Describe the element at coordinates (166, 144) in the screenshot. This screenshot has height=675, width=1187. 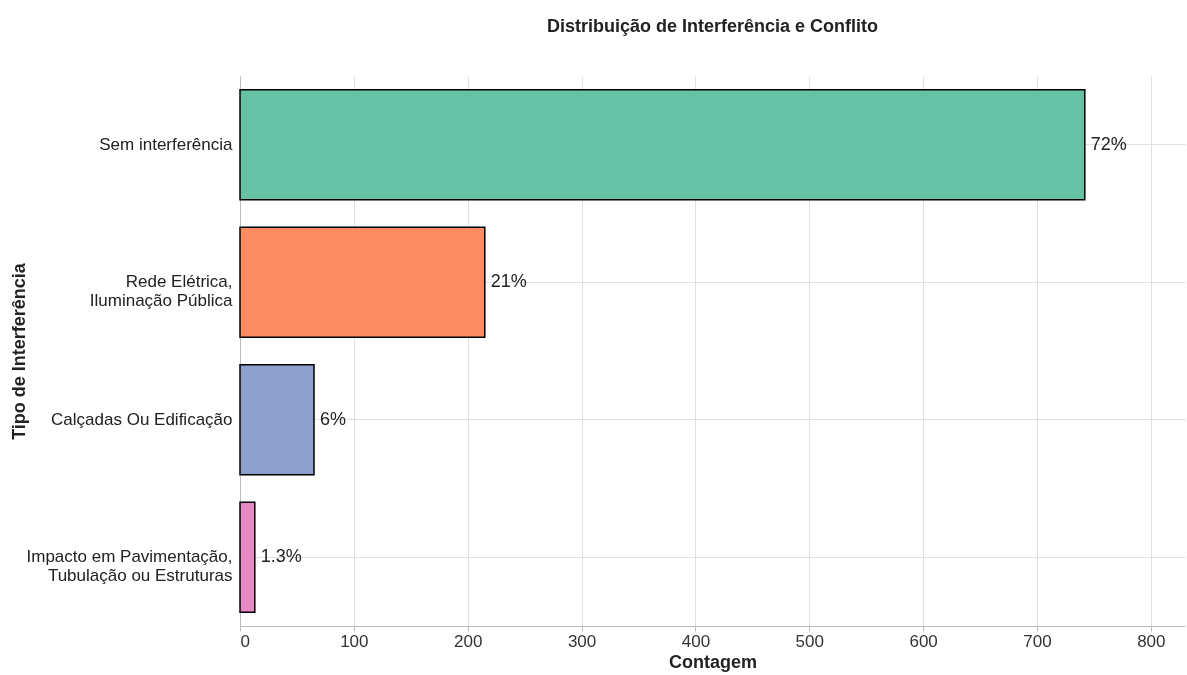
I see `y-tick-label: Sem interferência` at that location.